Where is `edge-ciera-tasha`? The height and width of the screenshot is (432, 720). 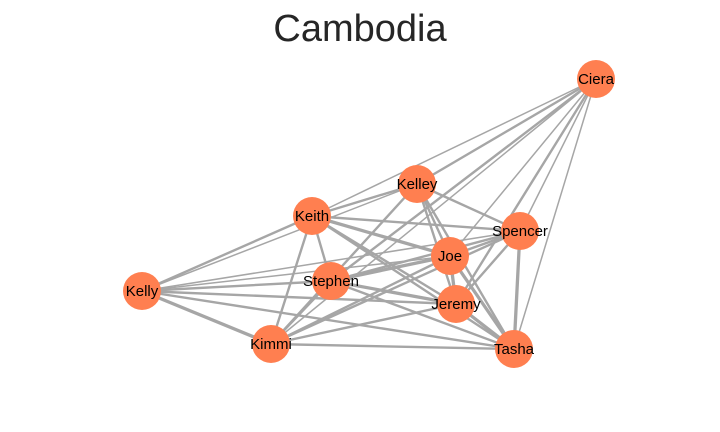 edge-ciera-tasha is located at coordinates (555, 214).